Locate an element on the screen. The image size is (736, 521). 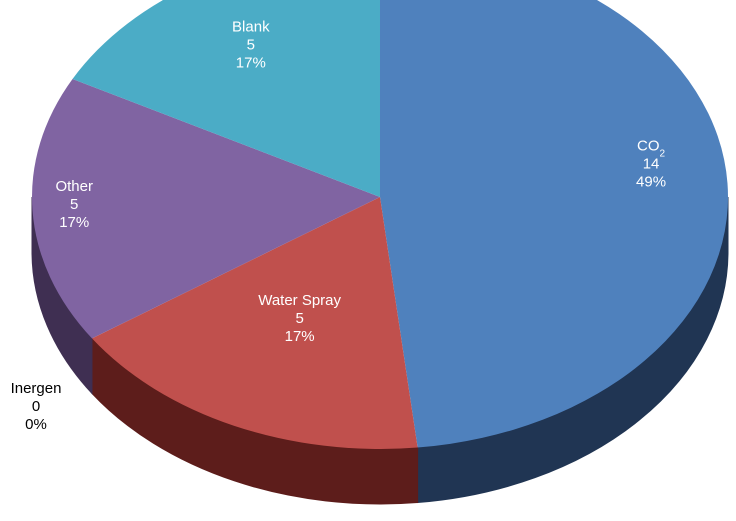
pie-label-co: CO2 14 49% is located at coordinates (651, 163).